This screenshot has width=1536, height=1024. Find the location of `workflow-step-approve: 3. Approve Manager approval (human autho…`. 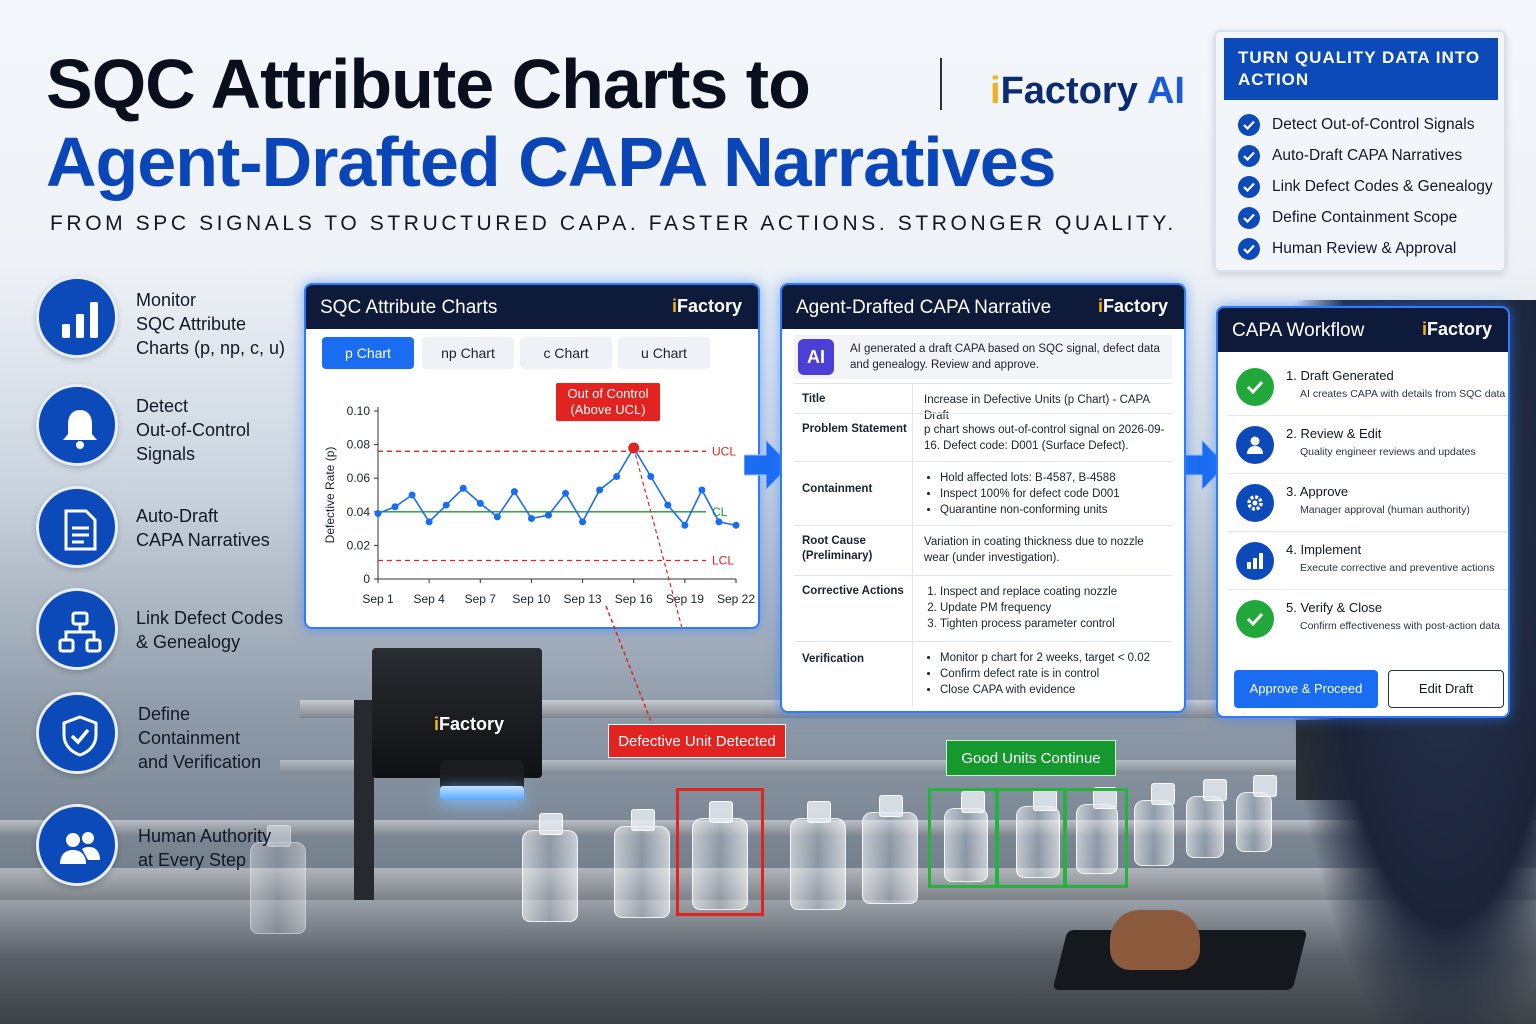

workflow-step-approve: 3. Approve Manager approval (human autho… is located at coordinates (1368, 503).